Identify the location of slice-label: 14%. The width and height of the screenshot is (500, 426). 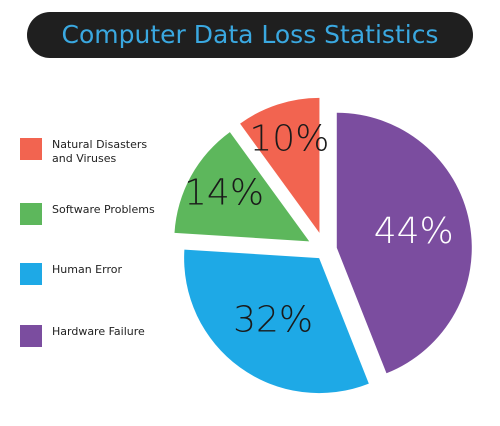
(224, 193).